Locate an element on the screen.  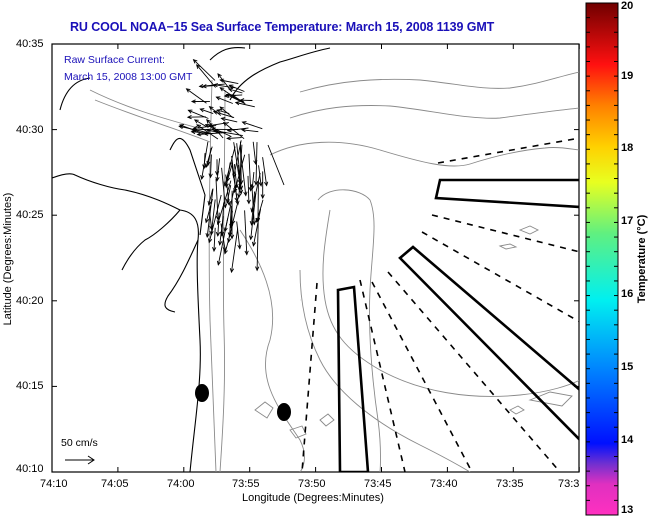
x-tick-label: 73:40 is located at coordinates (444, 484).